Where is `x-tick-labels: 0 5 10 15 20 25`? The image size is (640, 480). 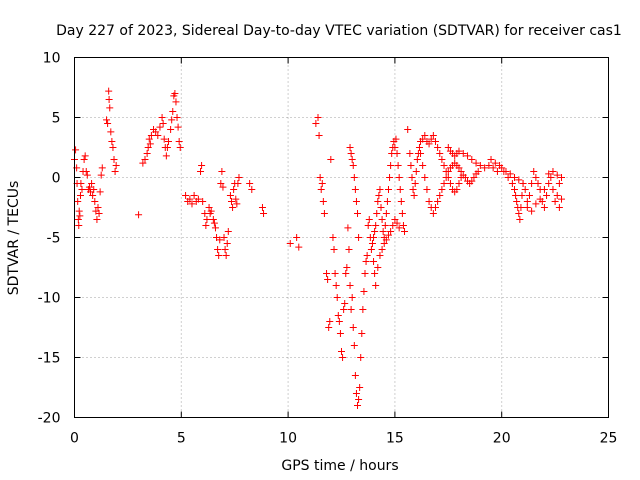 x-tick-labels: 0 5 10 15 20 25 is located at coordinates (343, 439).